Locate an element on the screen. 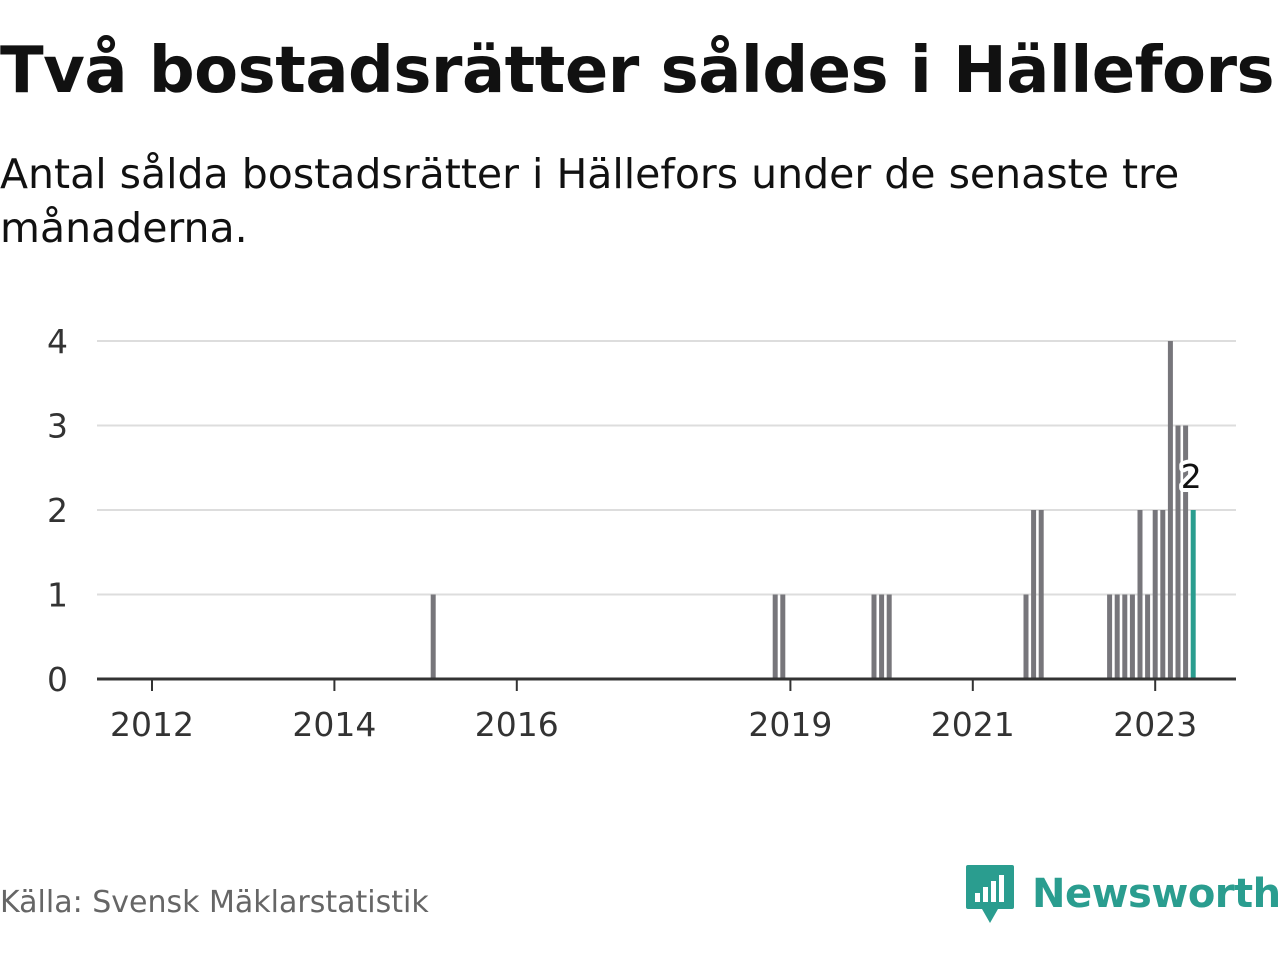 This screenshot has height=960, width=1280. x-tick-label: 2016 is located at coordinates (517, 724).